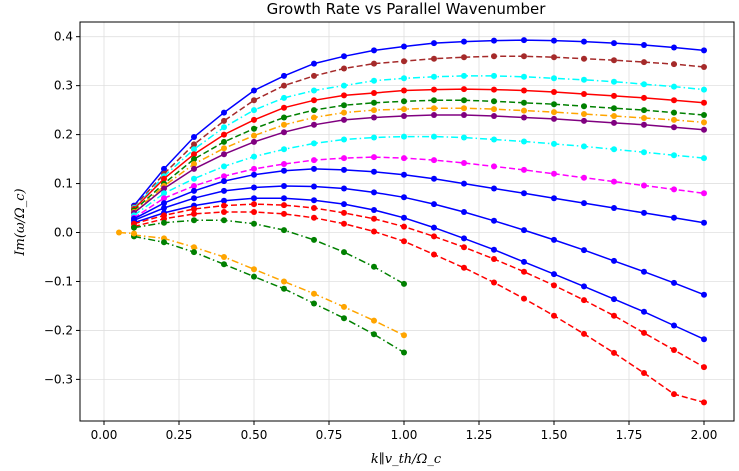 The width and height of the screenshot is (739, 471). Describe the element at coordinates (20, 222) in the screenshot. I see `y-axis-label: Im(ω/Ω_c)` at that location.